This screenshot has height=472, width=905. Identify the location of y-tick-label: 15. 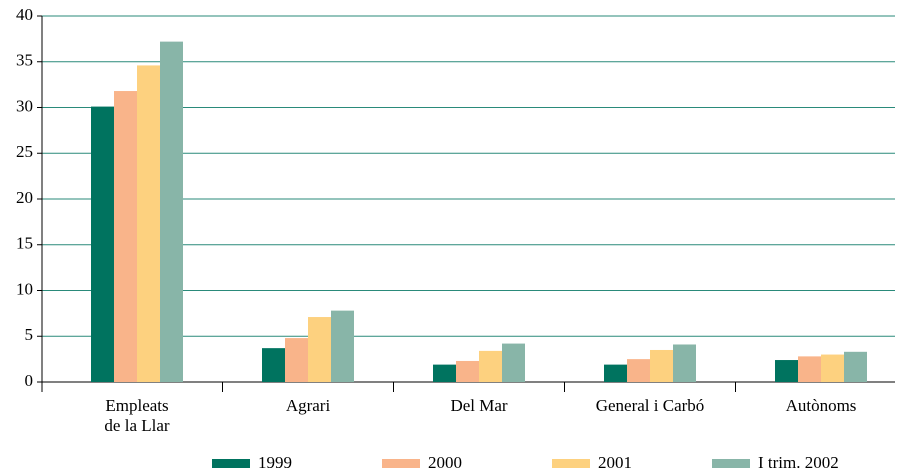
(24, 243).